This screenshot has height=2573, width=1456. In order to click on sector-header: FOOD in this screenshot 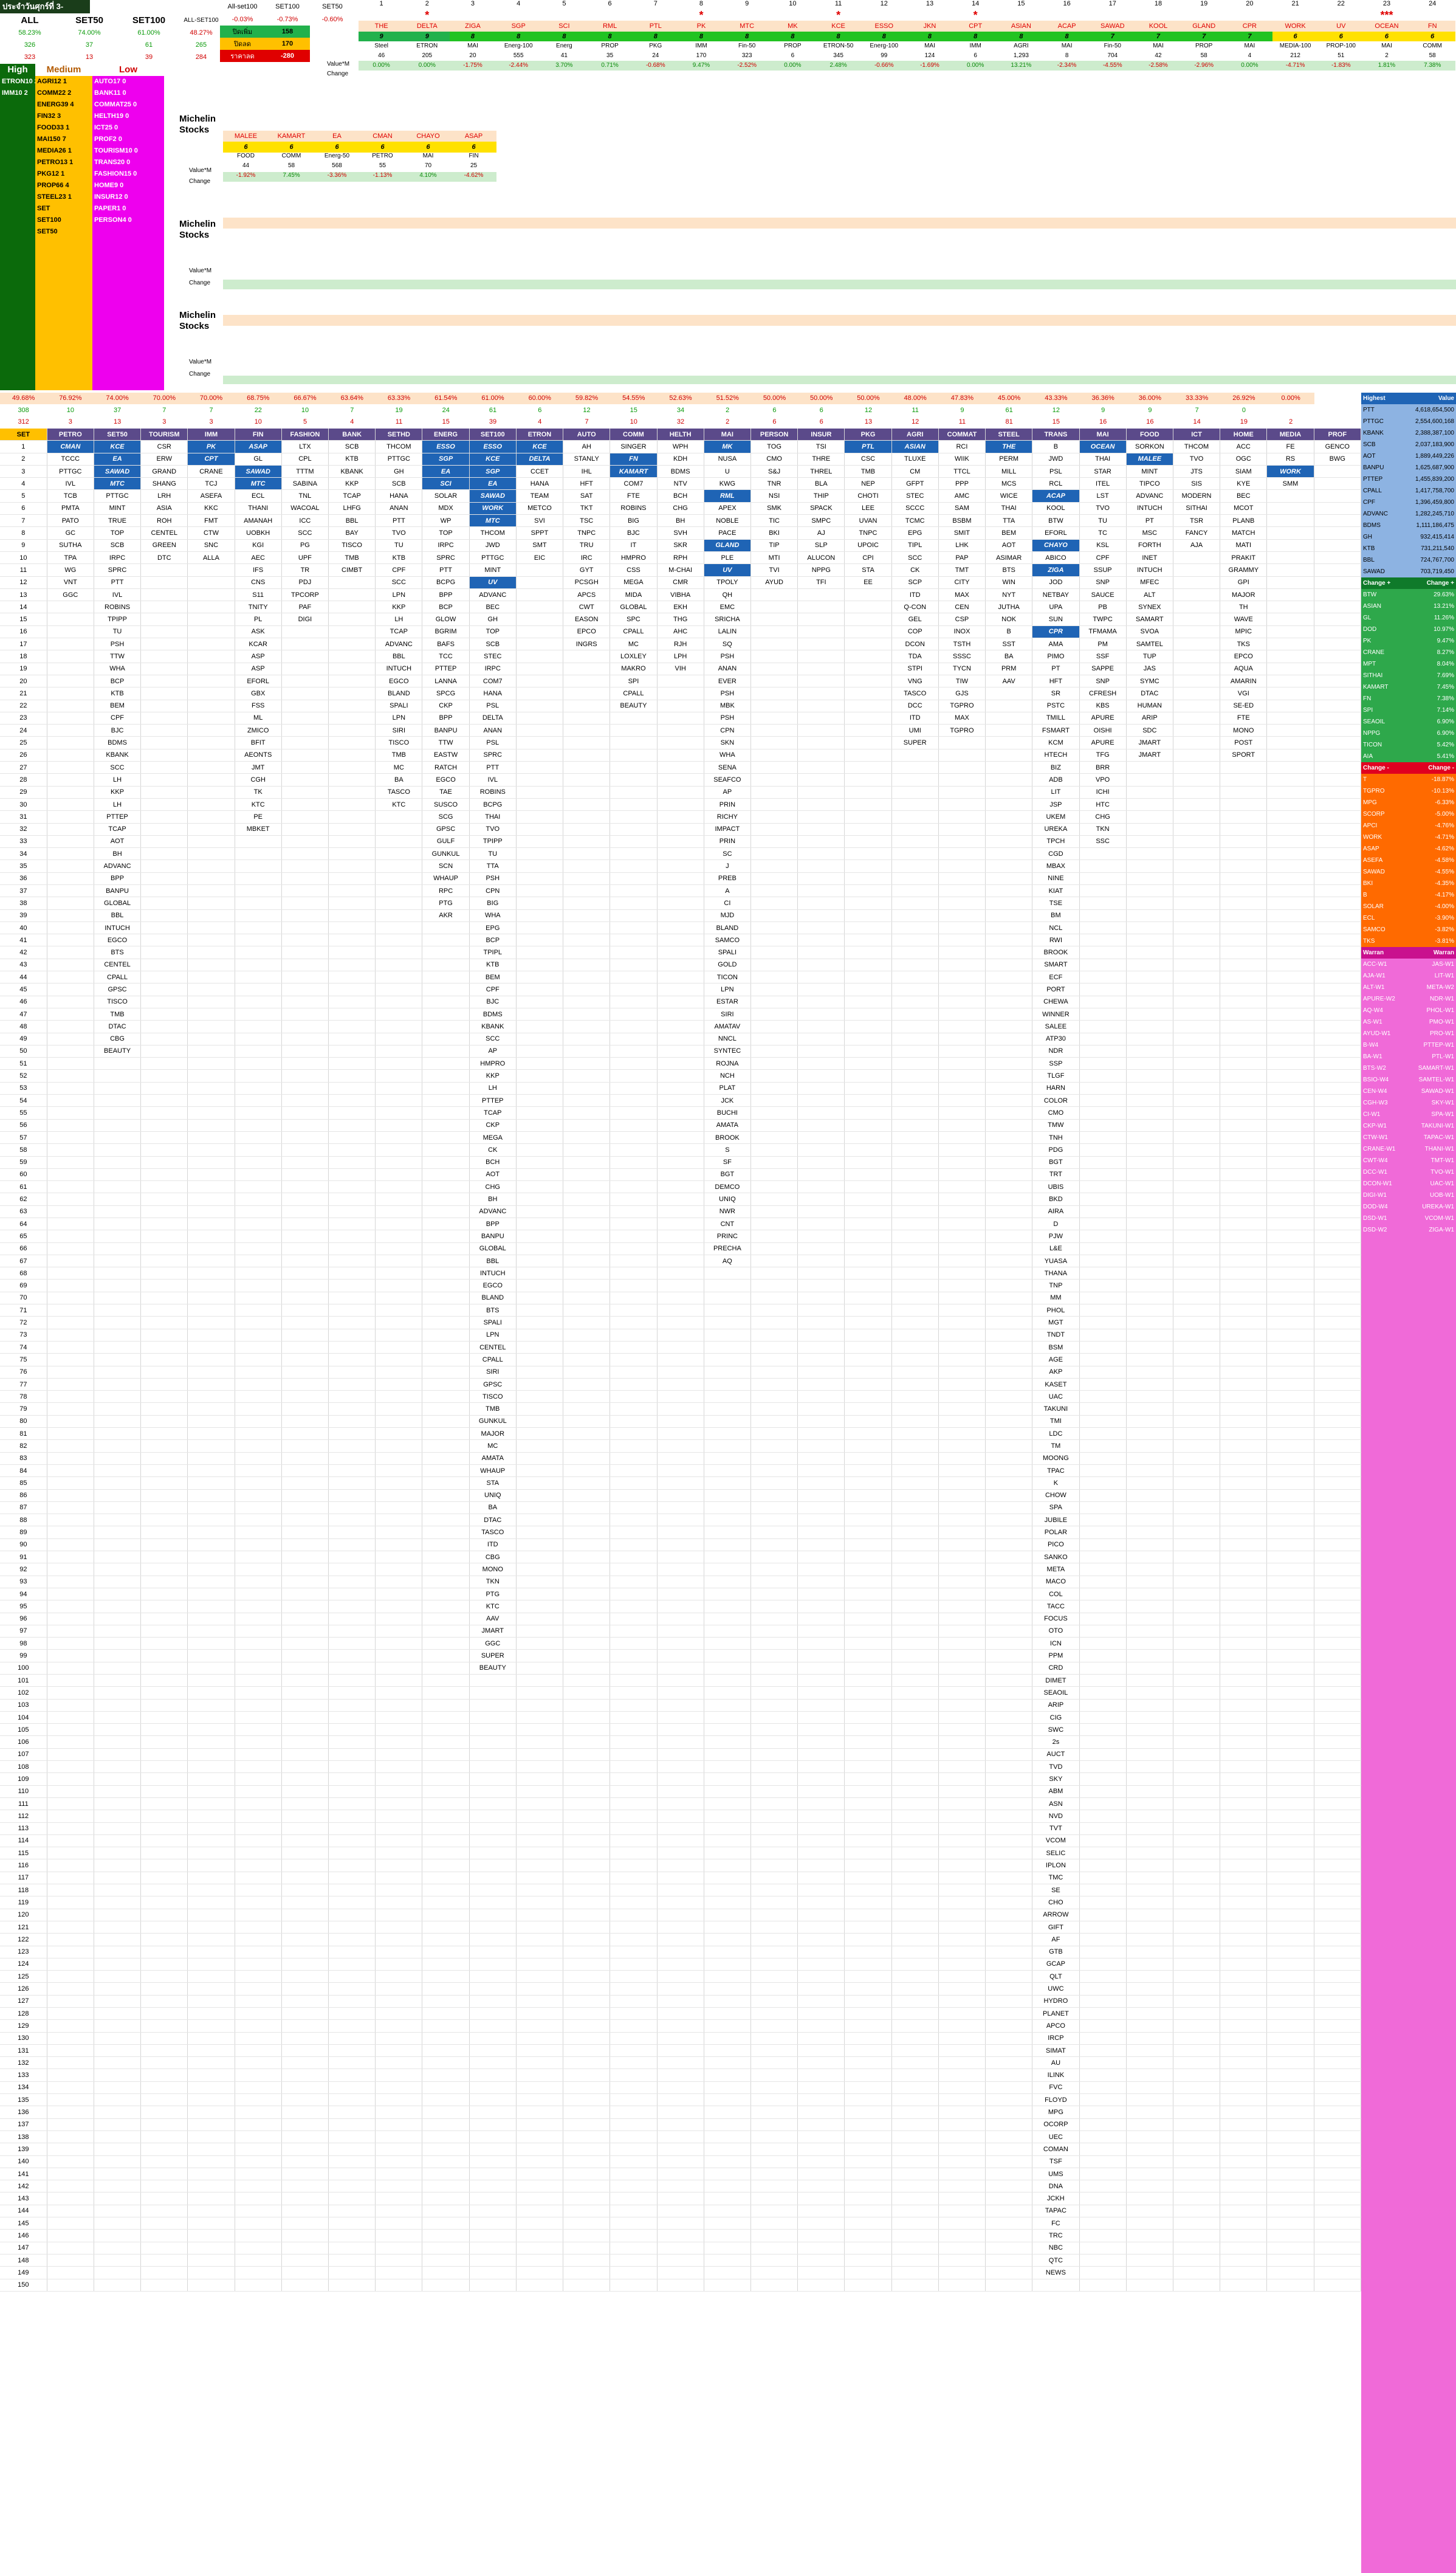, I will do `click(1149, 435)`.